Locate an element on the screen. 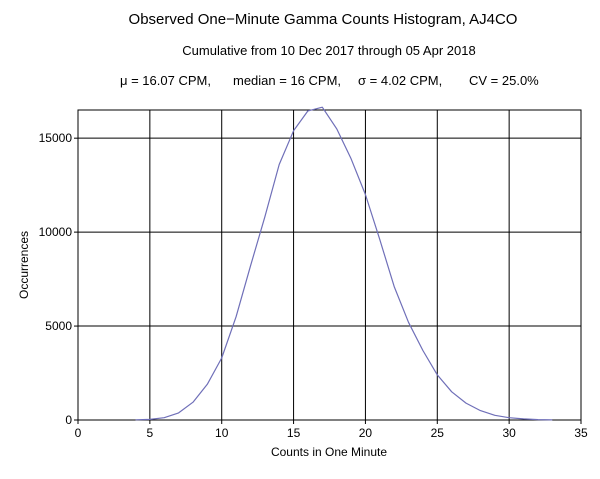 Image resolution: width=600 pixels, height=479 pixels. x-tick-label: 15 is located at coordinates (294, 433).